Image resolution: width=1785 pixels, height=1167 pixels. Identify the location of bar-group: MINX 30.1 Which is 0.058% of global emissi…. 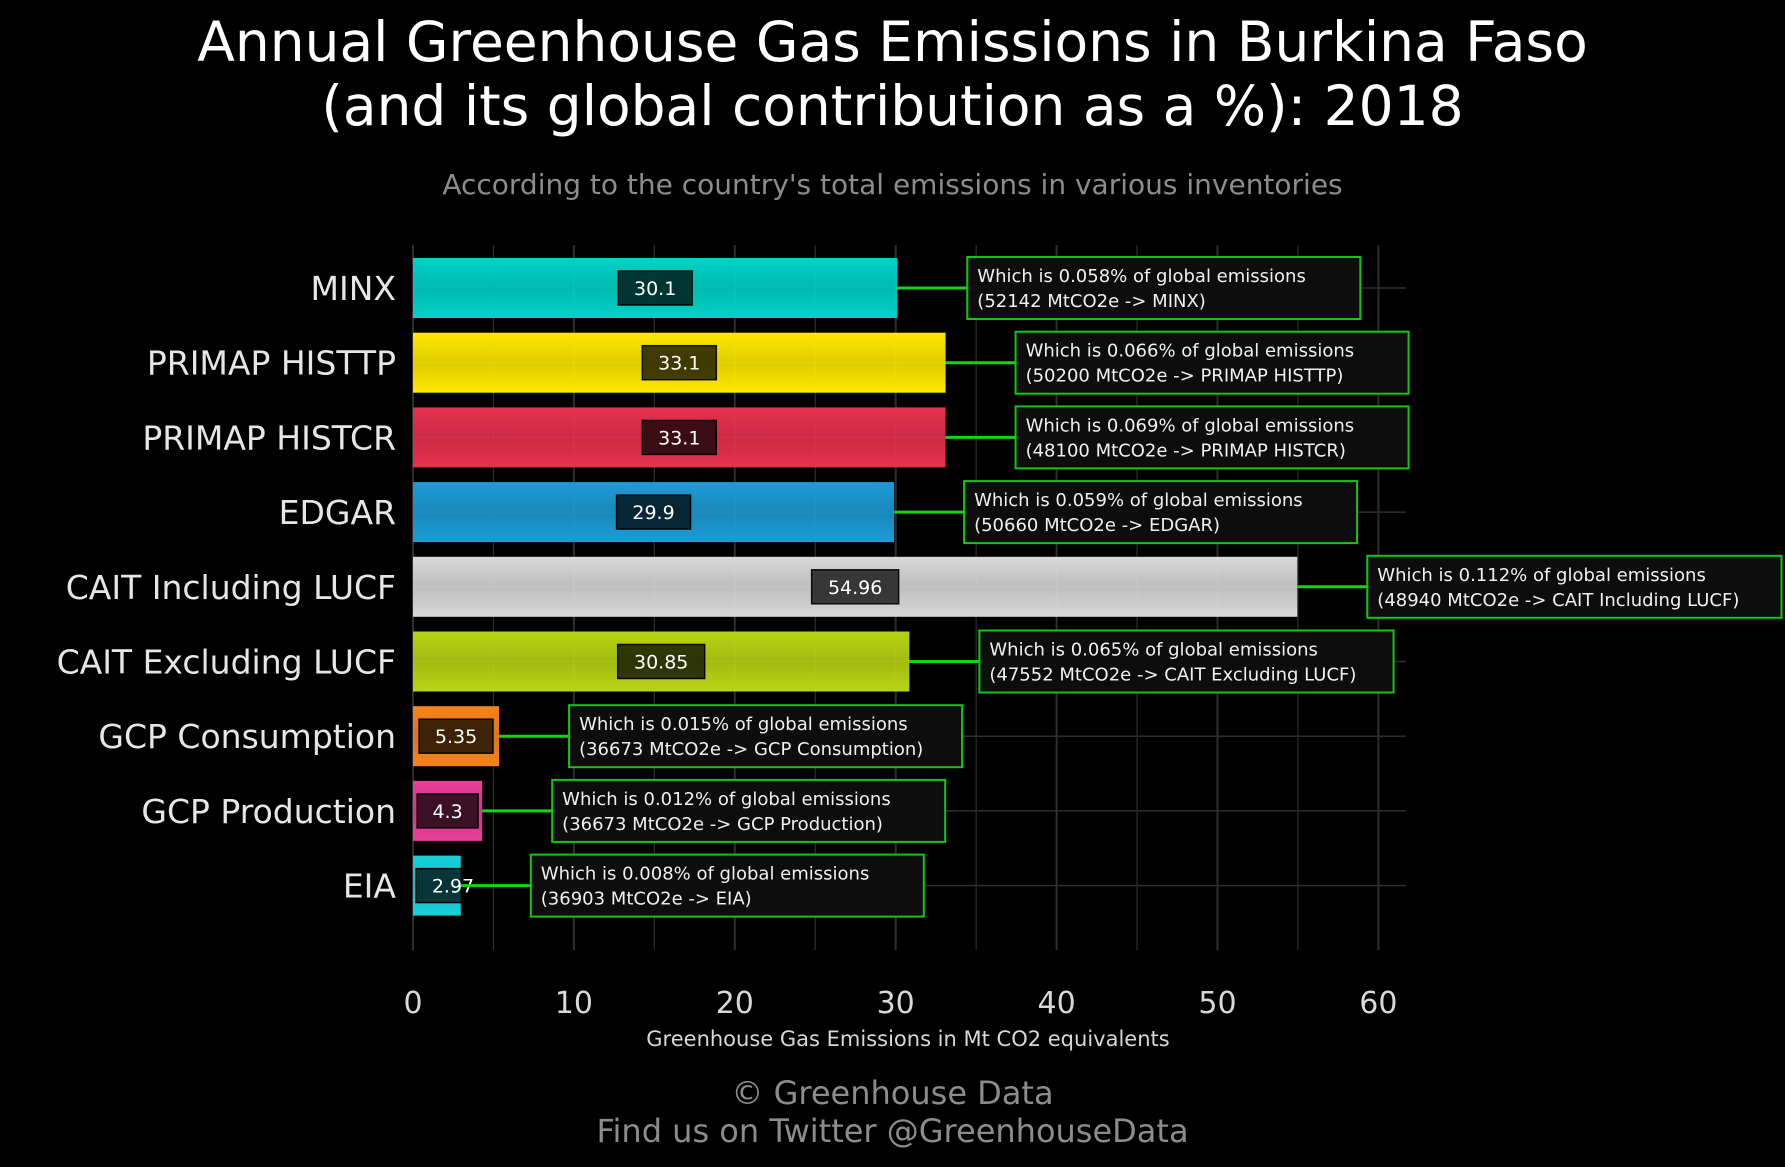
(836, 288).